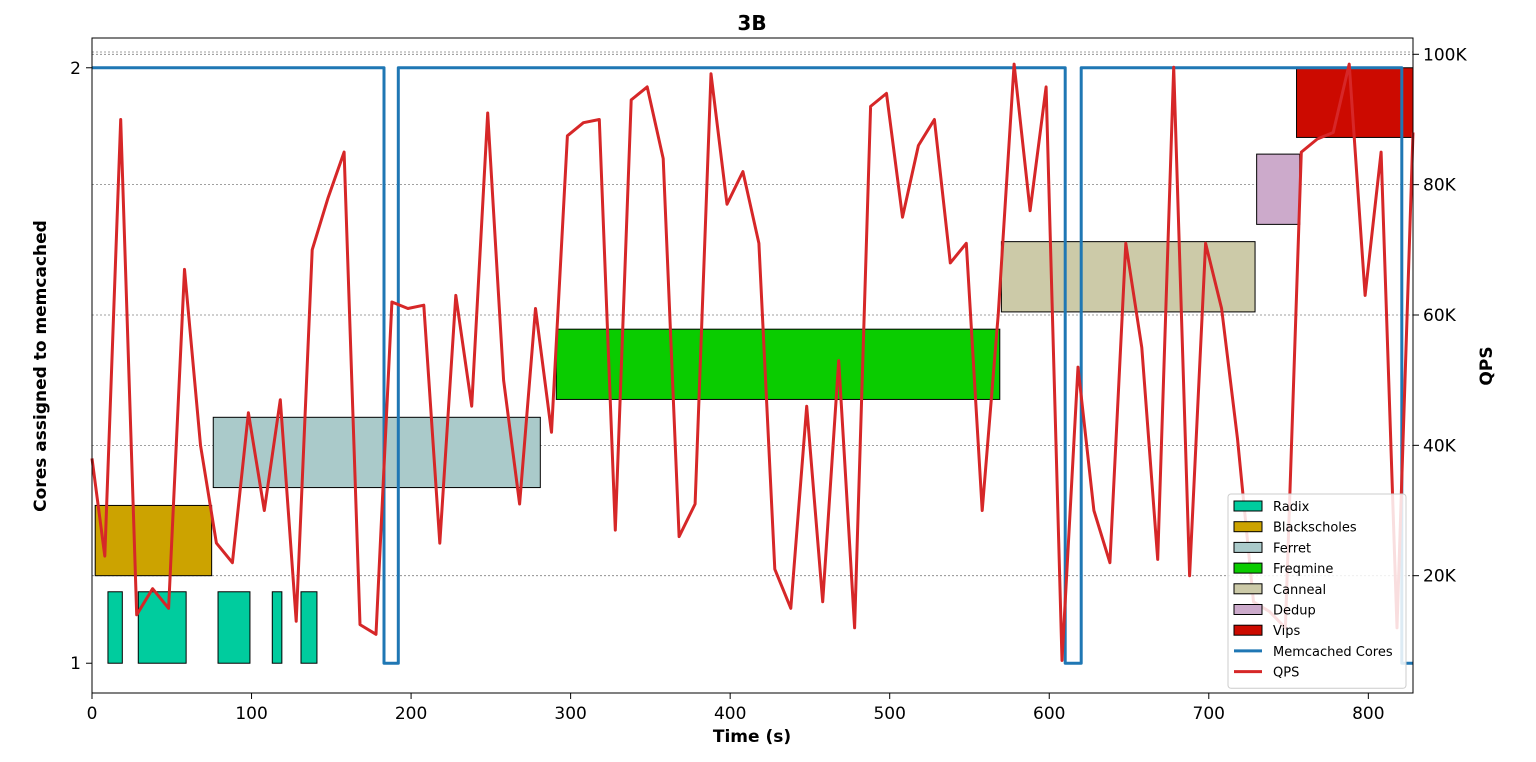  Describe the element at coordinates (570, 714) in the screenshot. I see `x-tick-label: 300` at that location.